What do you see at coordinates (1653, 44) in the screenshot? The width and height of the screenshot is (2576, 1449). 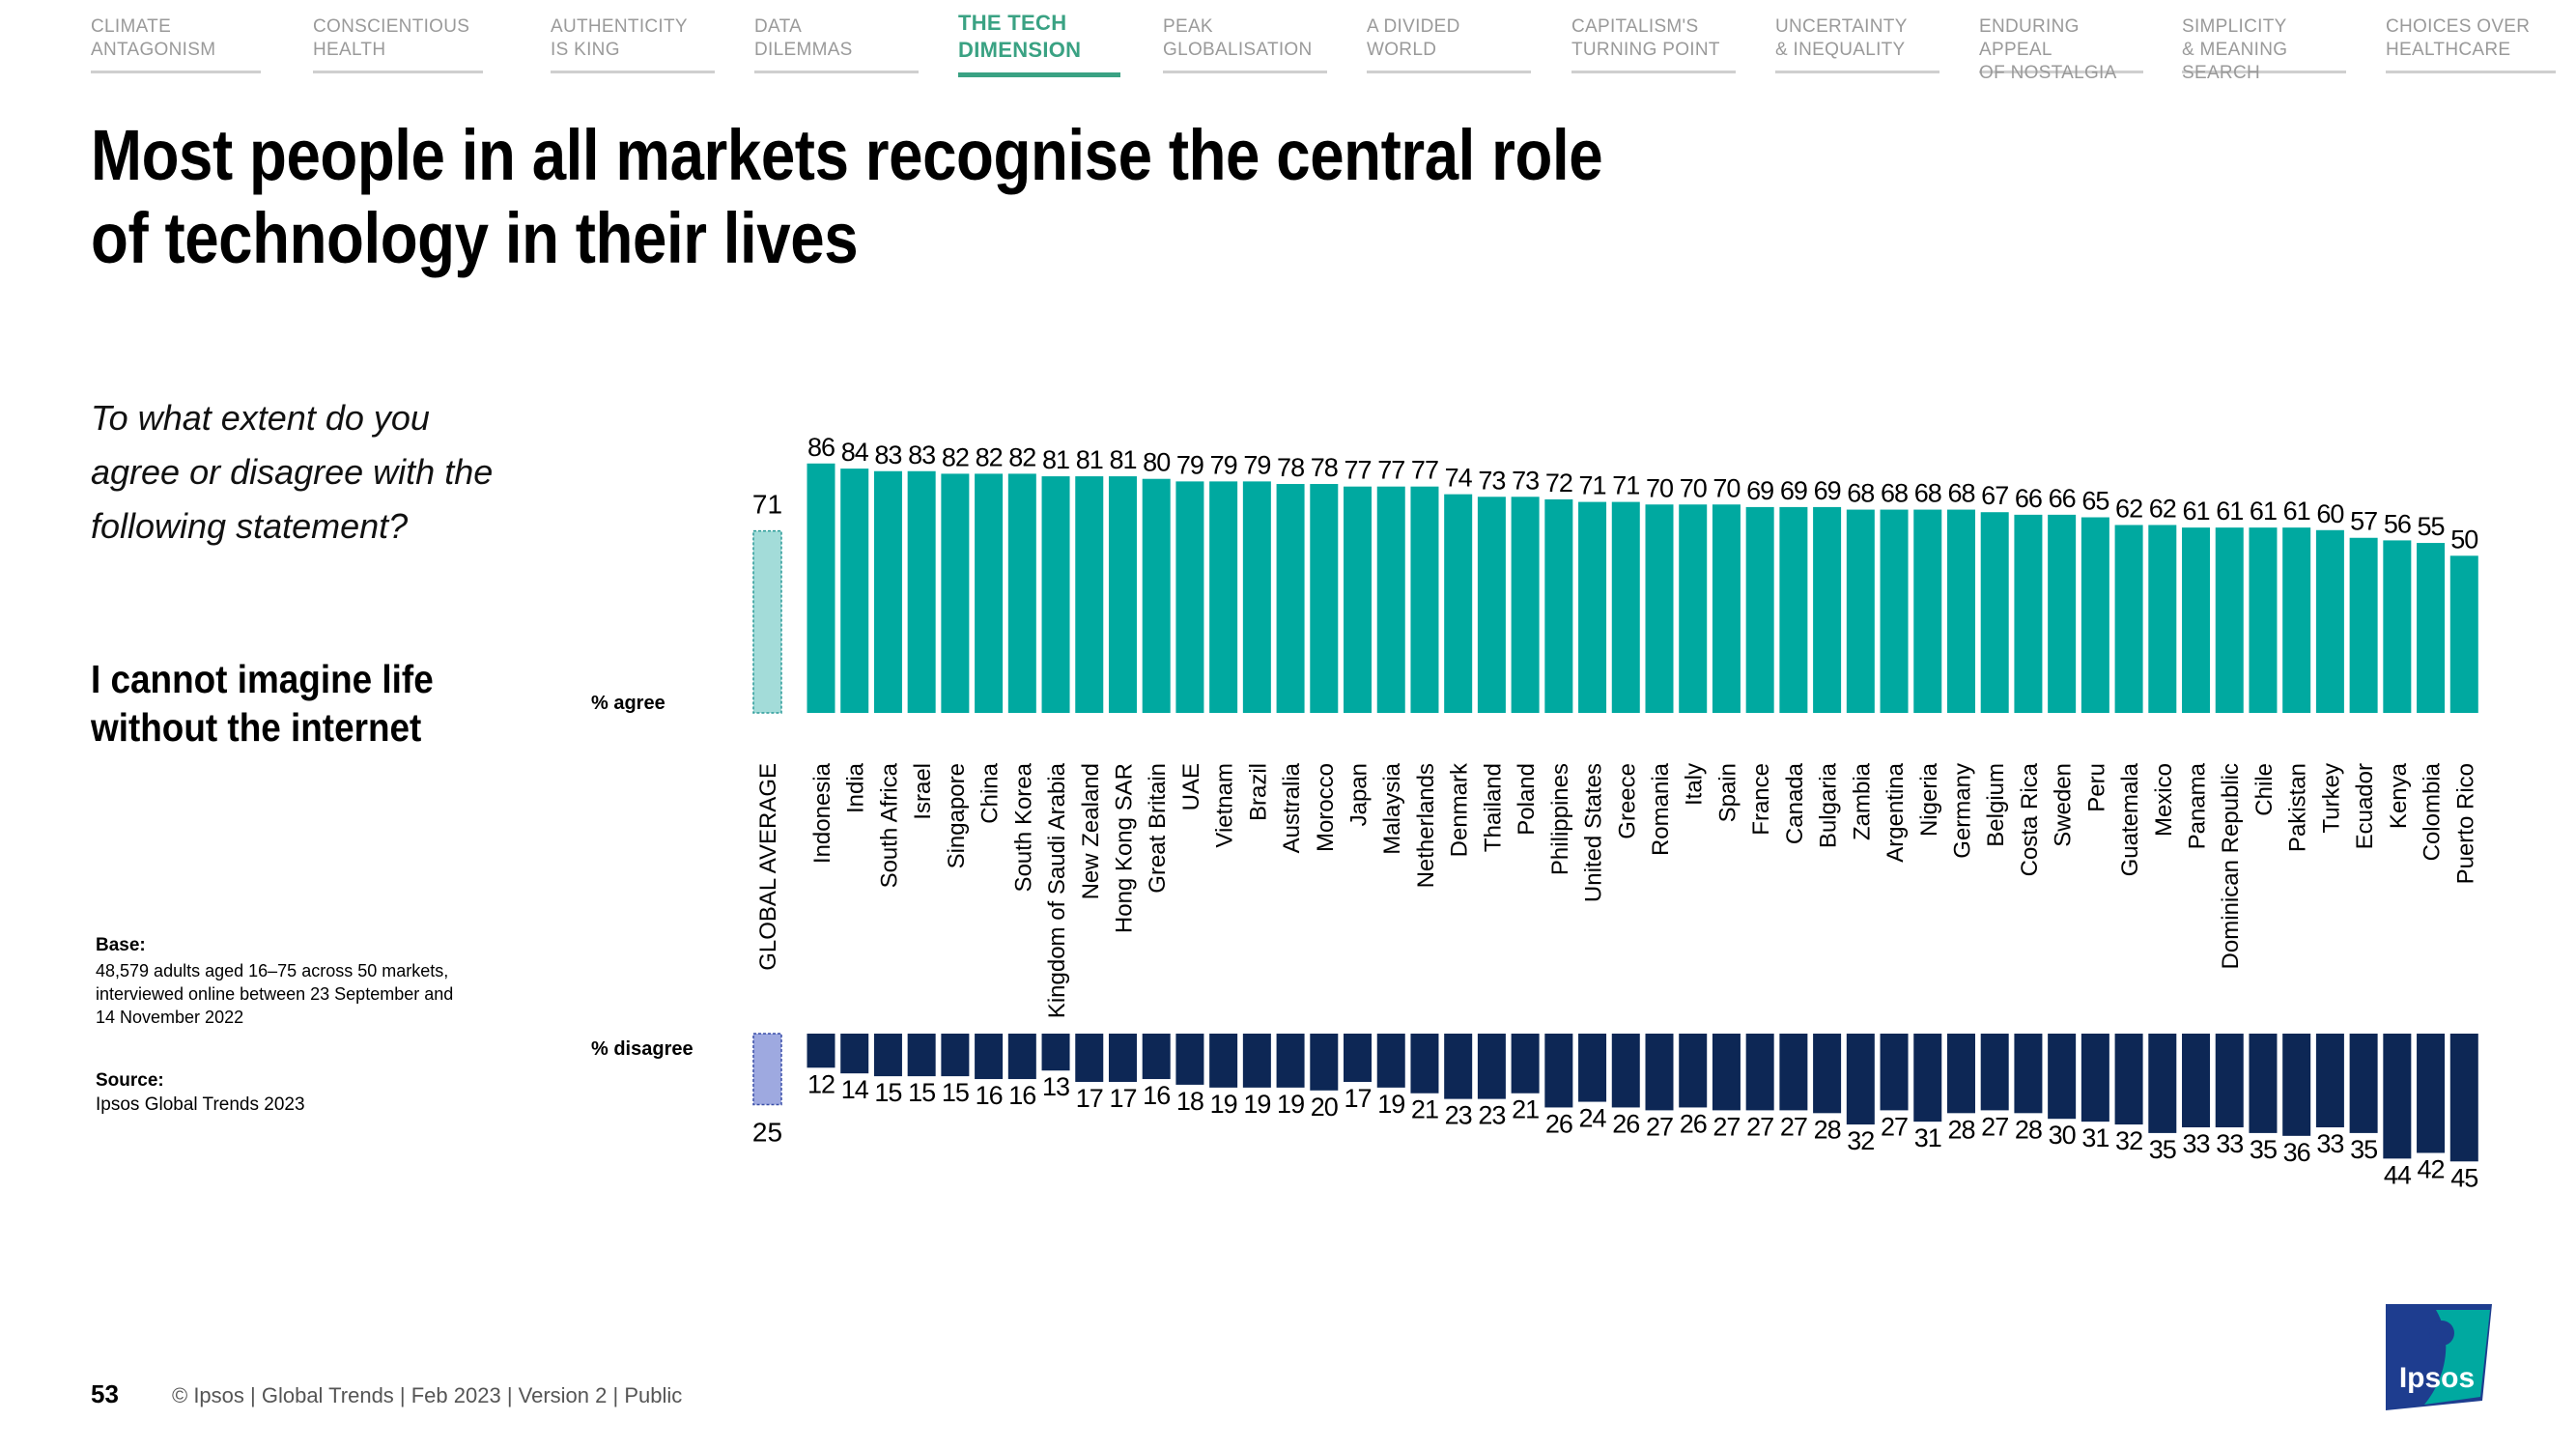 I see `nav-tab-turning-point: CAPITALISM'S TURNING POINT` at bounding box center [1653, 44].